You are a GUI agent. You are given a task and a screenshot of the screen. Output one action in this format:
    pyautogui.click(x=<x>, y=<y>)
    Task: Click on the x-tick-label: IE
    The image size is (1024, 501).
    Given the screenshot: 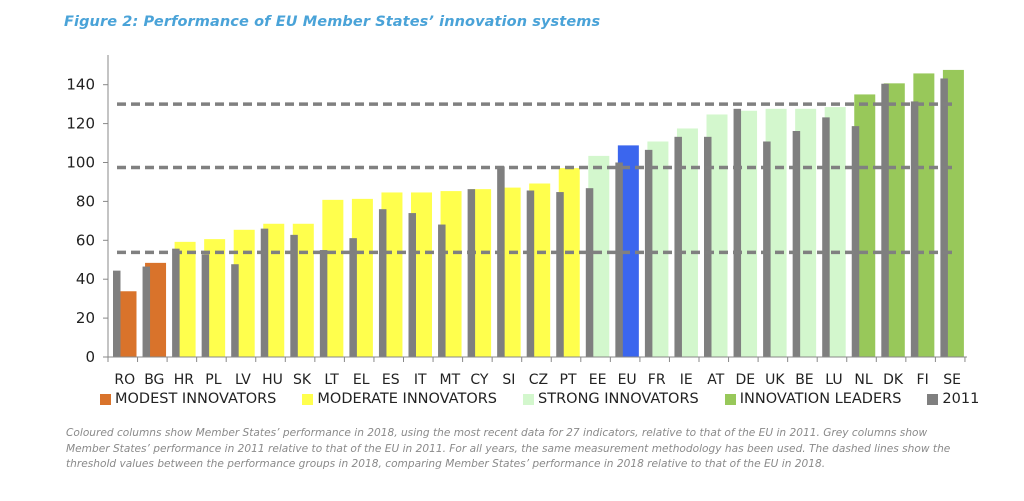 What is the action you would take?
    pyautogui.click(x=686, y=380)
    